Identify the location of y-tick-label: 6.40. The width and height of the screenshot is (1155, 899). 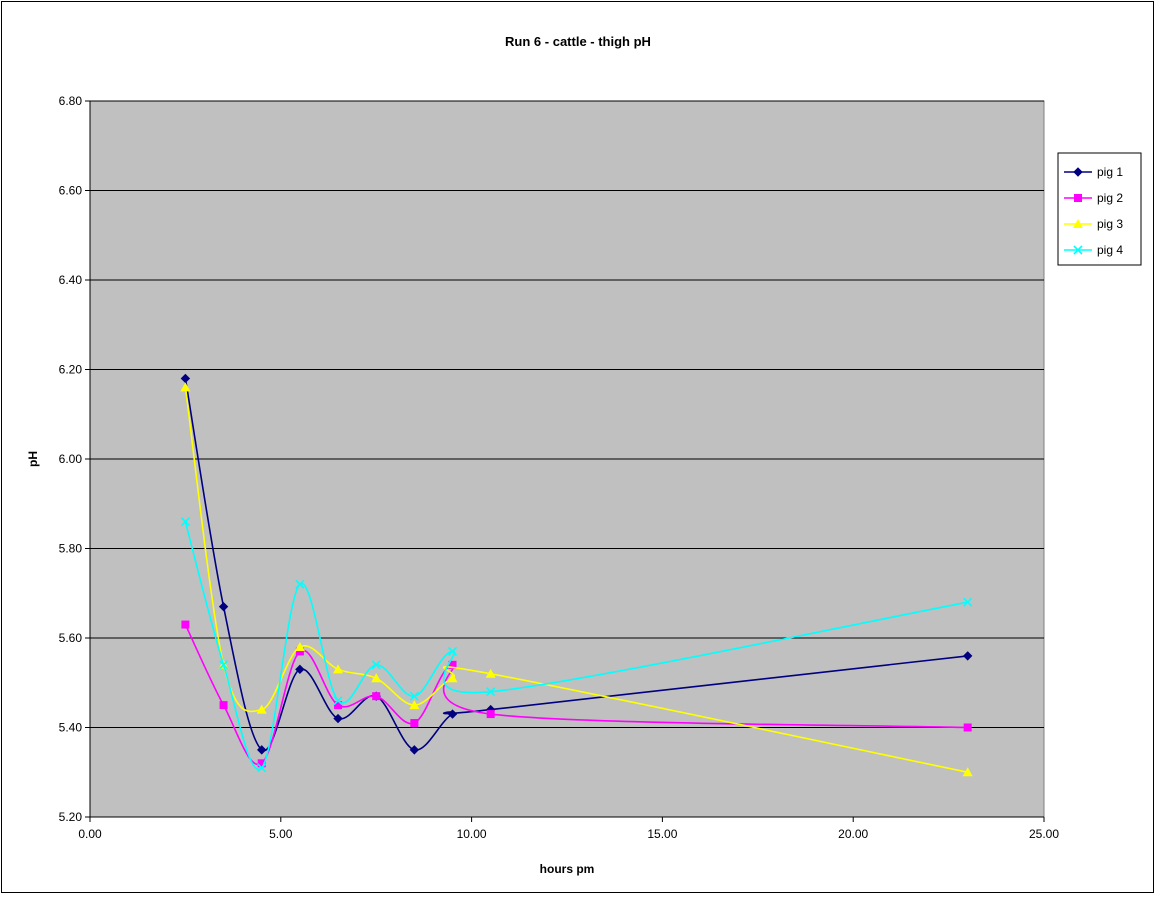
(71, 280).